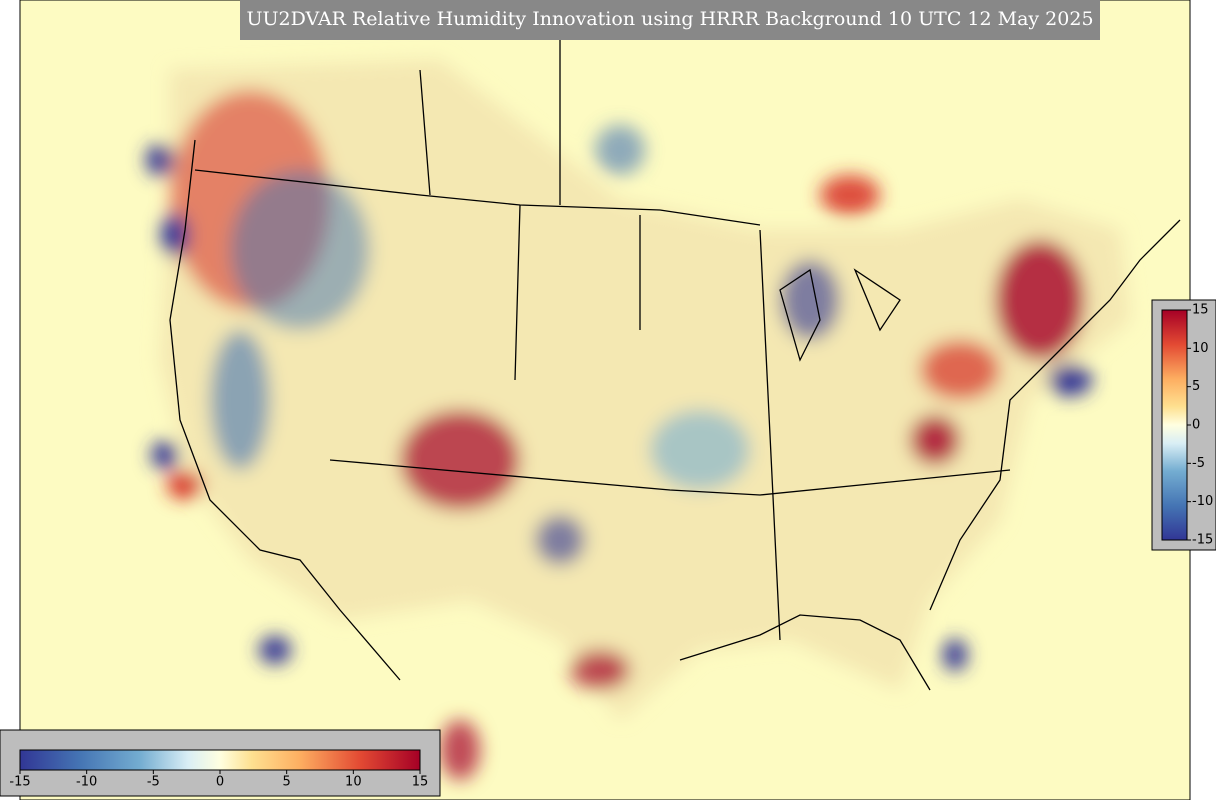 This screenshot has width=1216, height=800. I want to click on title-box, so click(670, 20).